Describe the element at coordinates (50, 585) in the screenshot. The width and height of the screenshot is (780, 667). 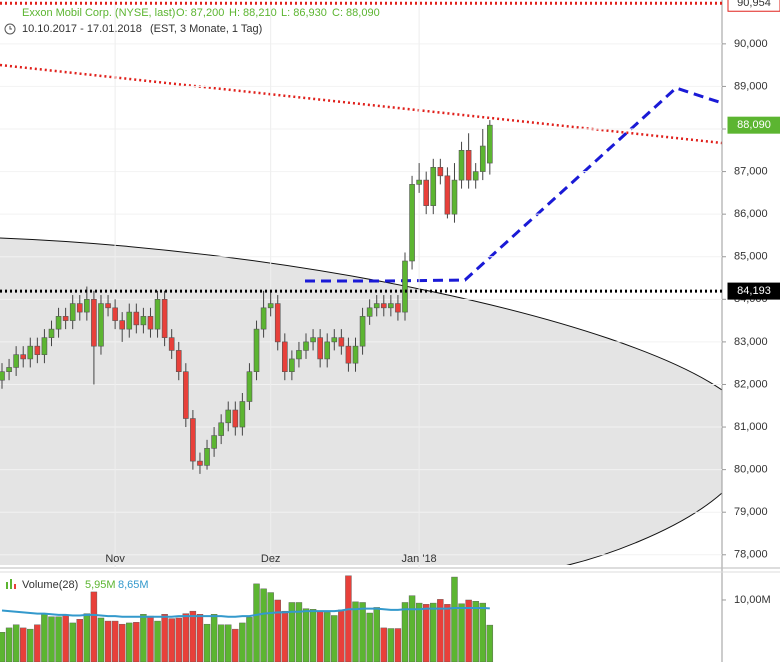
I see `volume-title: Volume(28)` at that location.